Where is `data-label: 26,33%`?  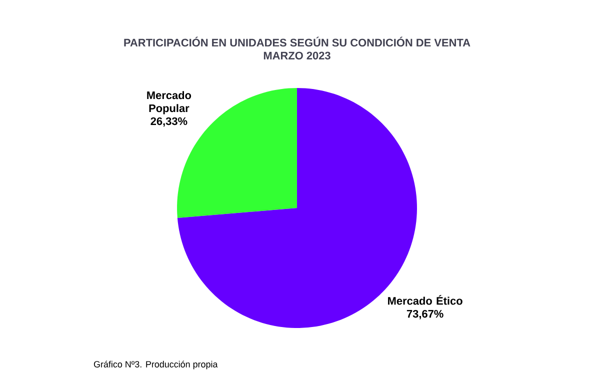 data-label: 26,33% is located at coordinates (169, 122).